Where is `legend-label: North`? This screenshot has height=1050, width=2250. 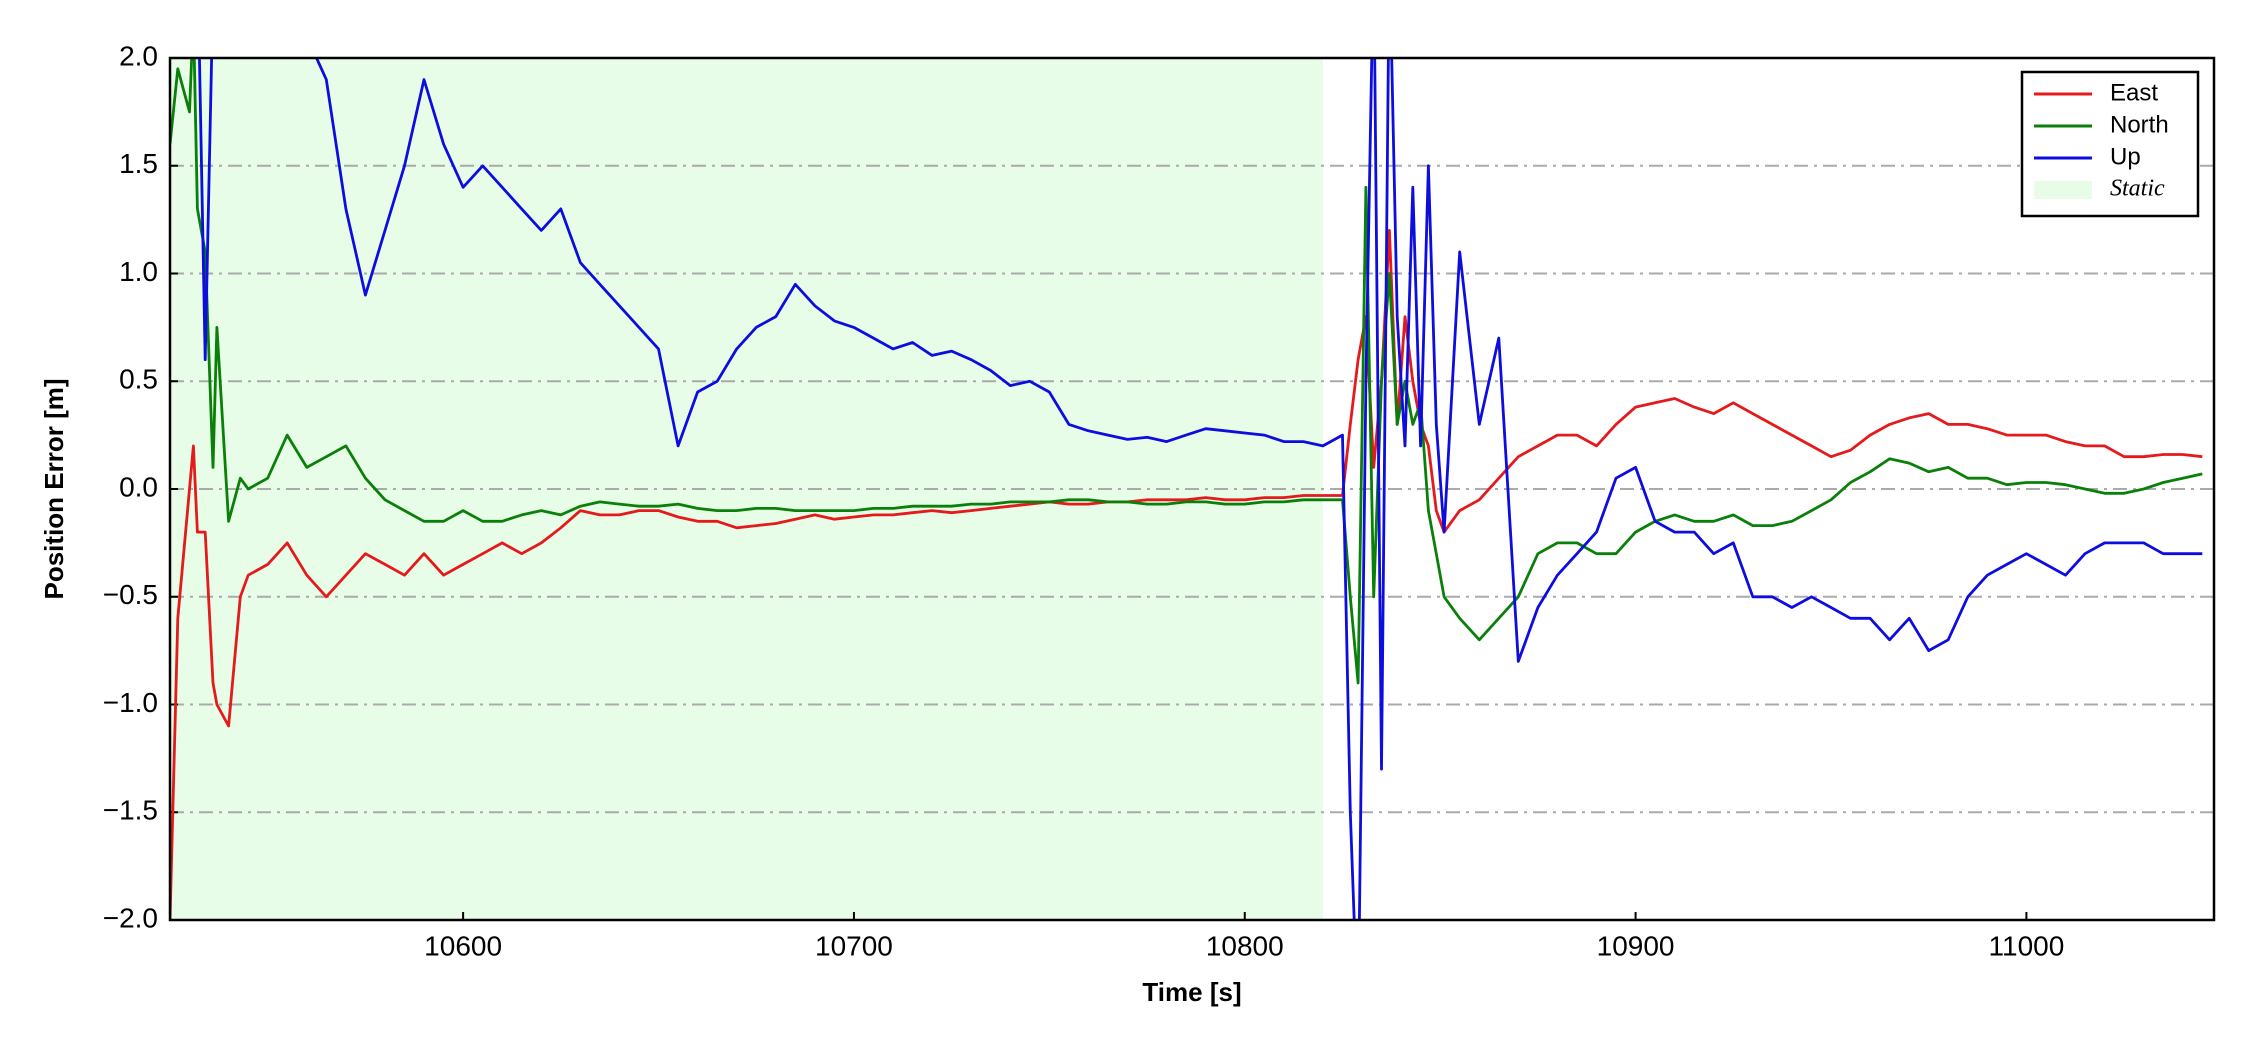 legend-label: North is located at coordinates (2139, 124).